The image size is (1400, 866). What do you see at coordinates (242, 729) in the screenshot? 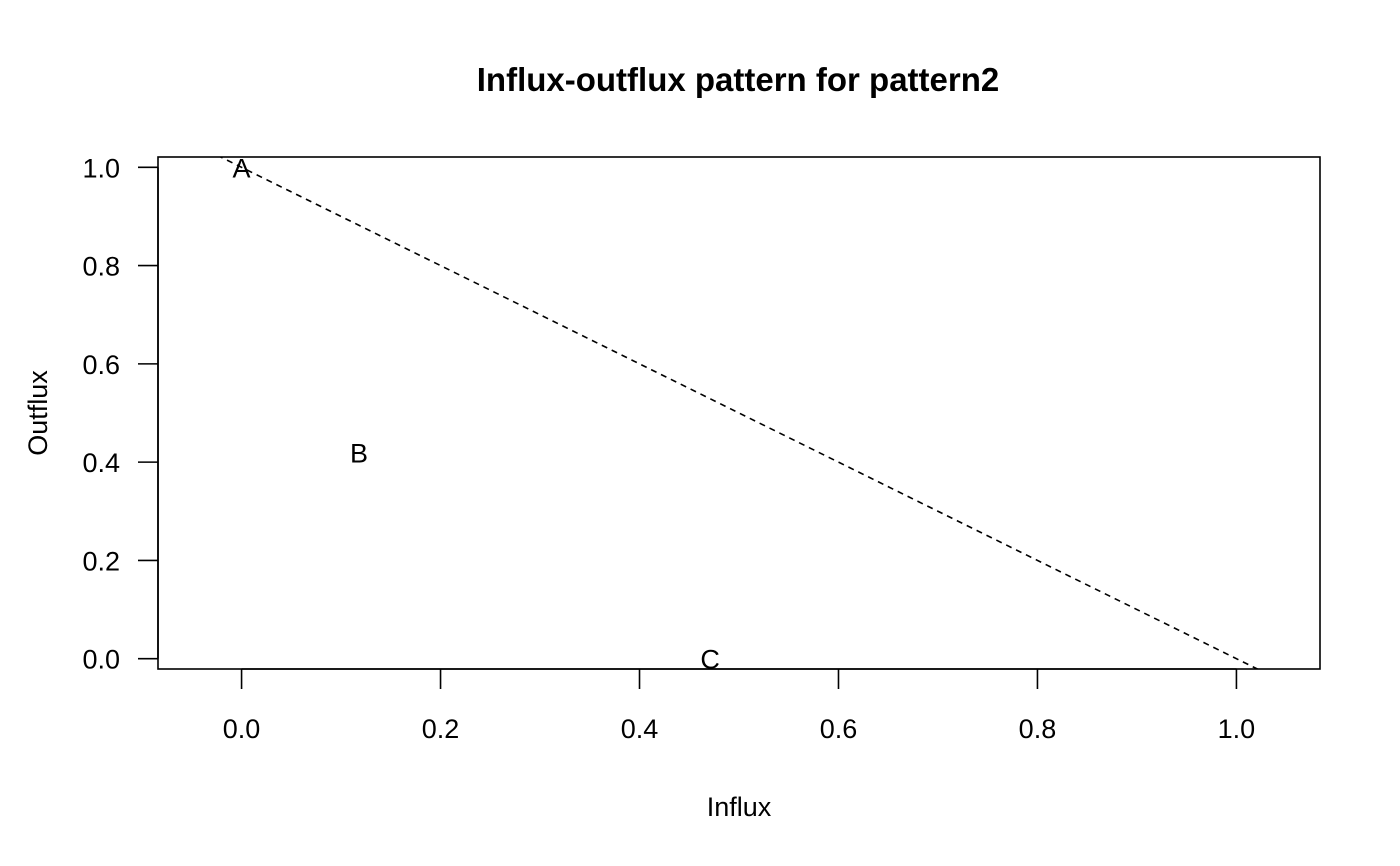
I see `x-tick-label: 0.0` at bounding box center [242, 729].